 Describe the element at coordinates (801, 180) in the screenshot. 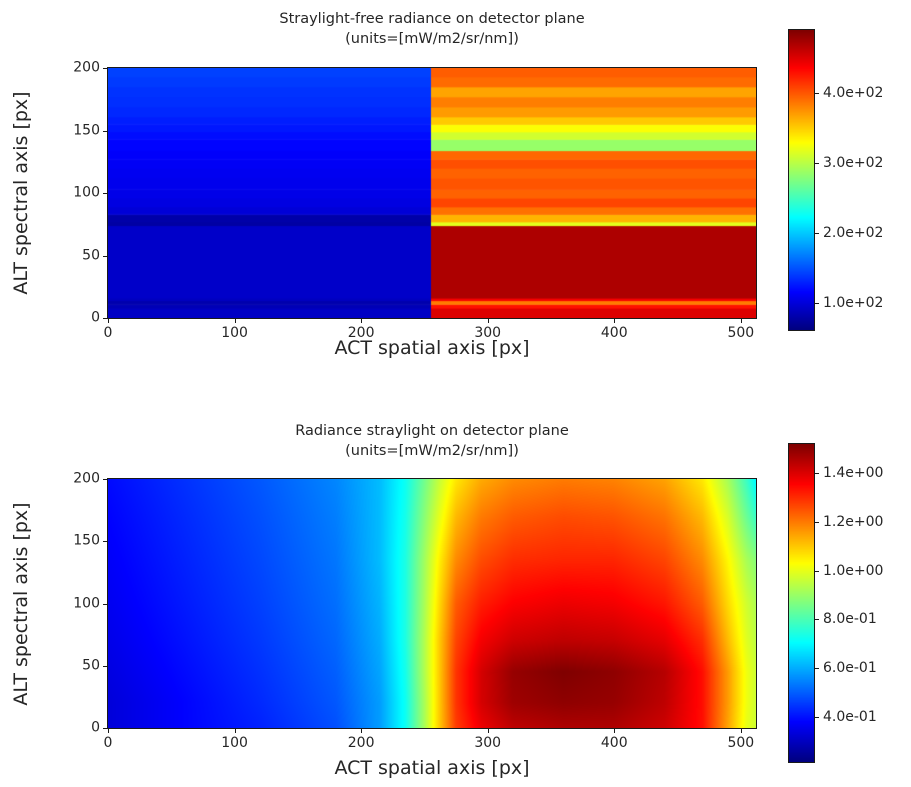

I see `top-colorbar` at that location.